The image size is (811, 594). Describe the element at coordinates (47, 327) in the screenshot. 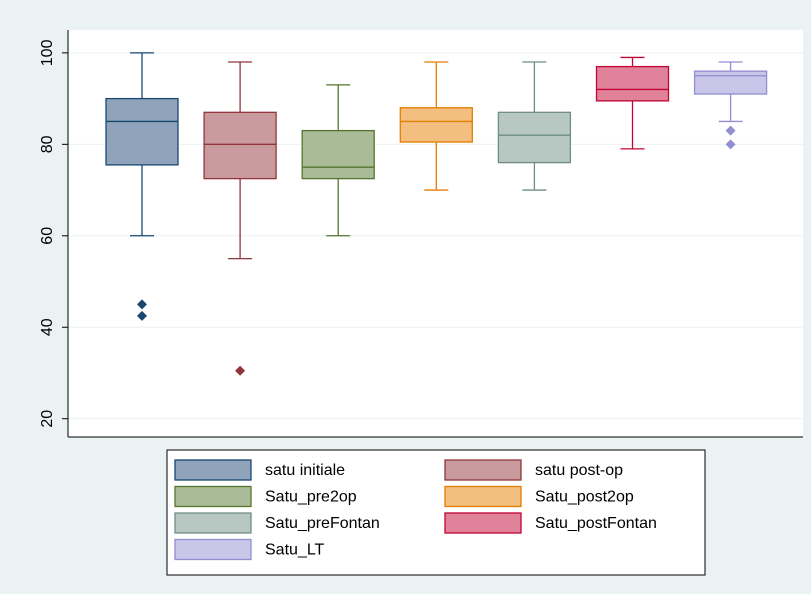

I see `y-tick-label: 40` at that location.